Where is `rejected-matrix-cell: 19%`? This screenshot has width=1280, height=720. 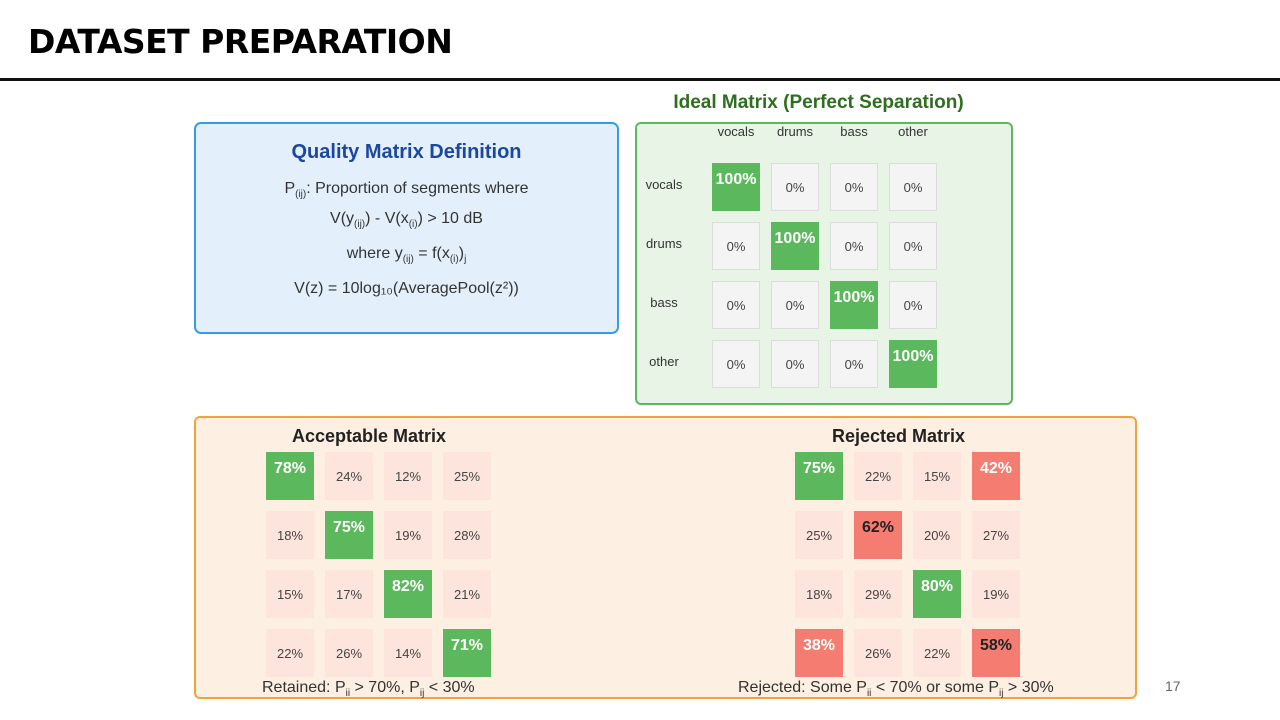
rejected-matrix-cell: 19% is located at coordinates (996, 594).